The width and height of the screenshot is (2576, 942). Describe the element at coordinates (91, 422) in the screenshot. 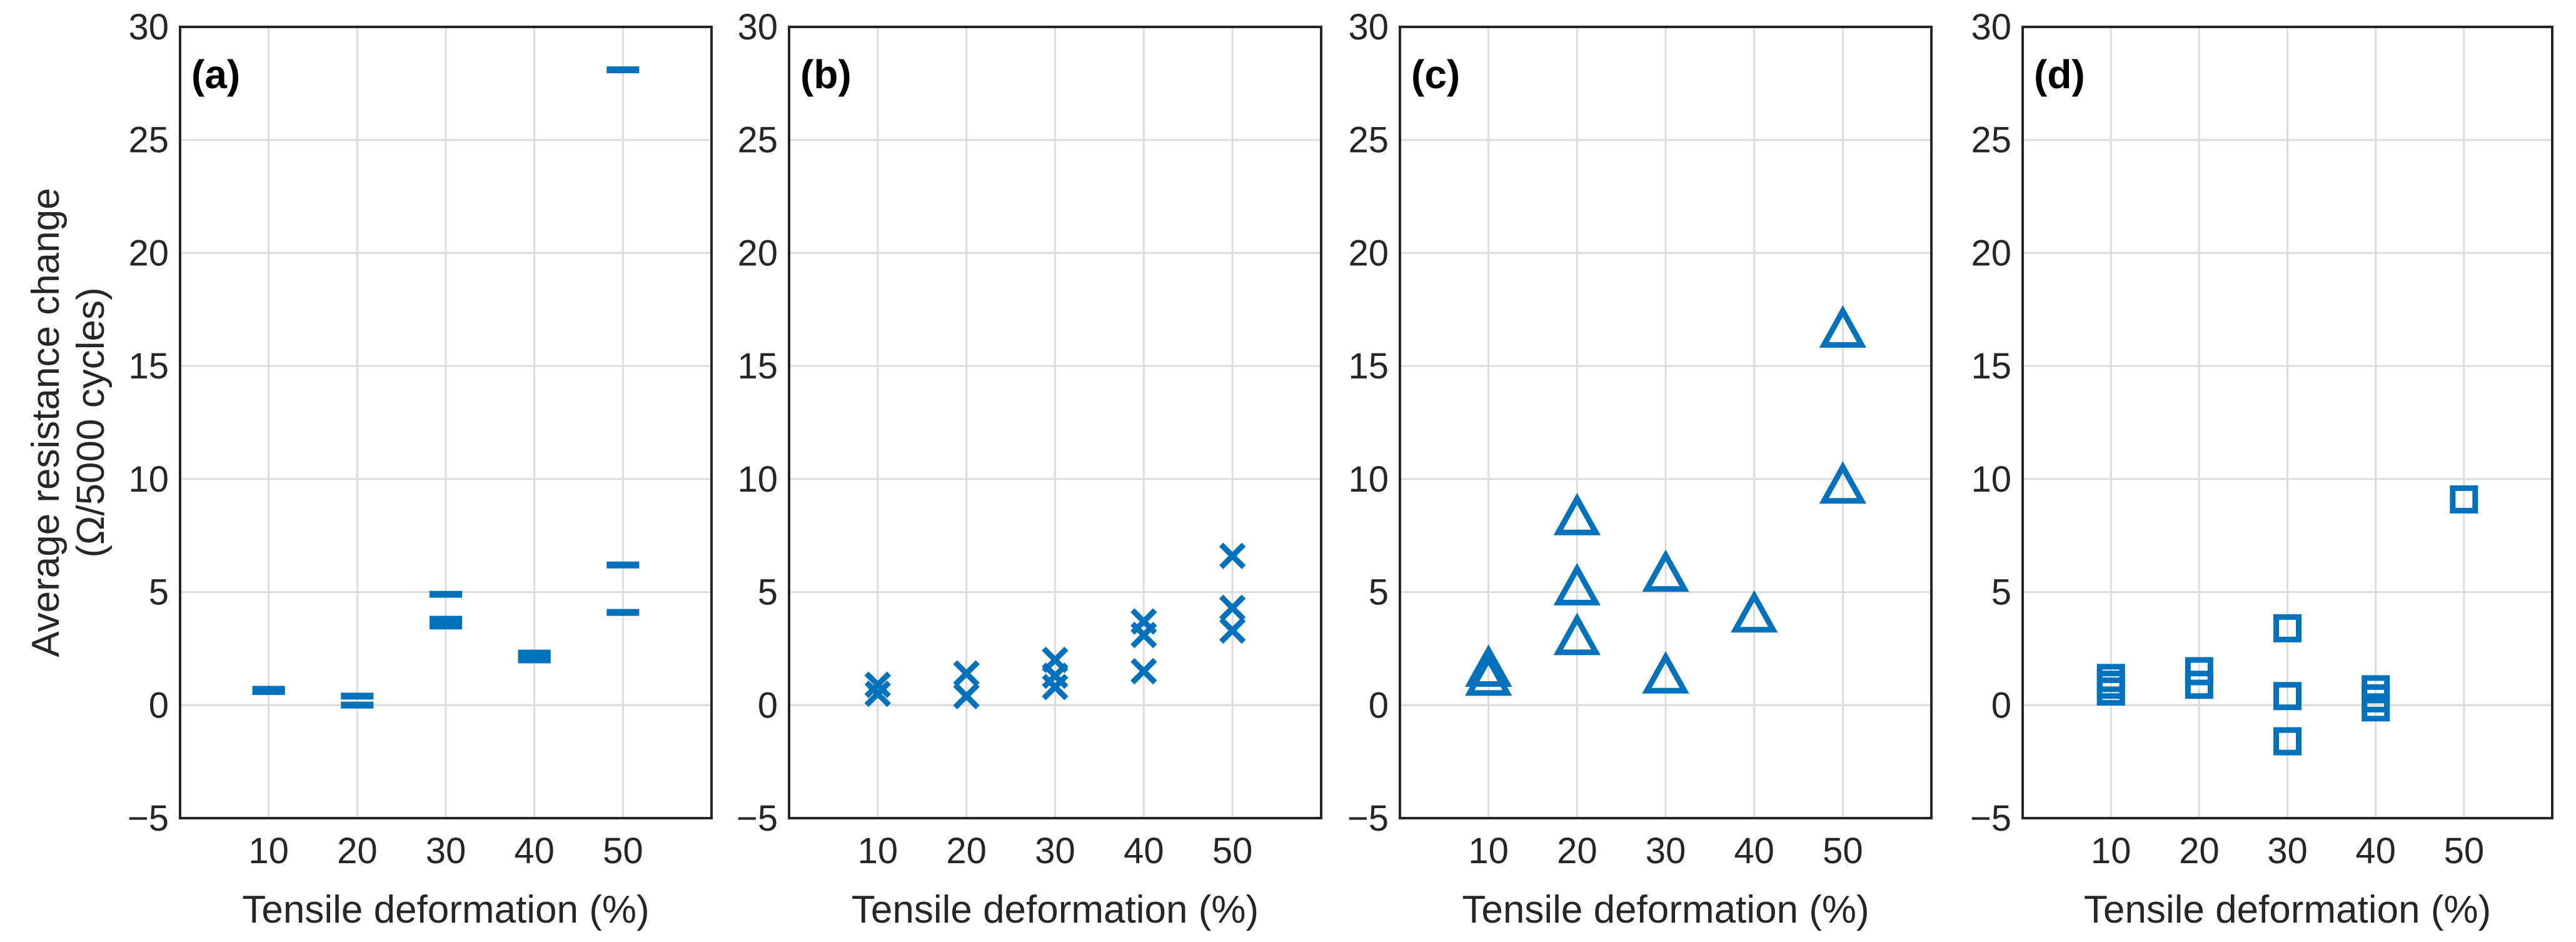

I see `y-axis-label-units: (Ω/5000 cycles)` at that location.